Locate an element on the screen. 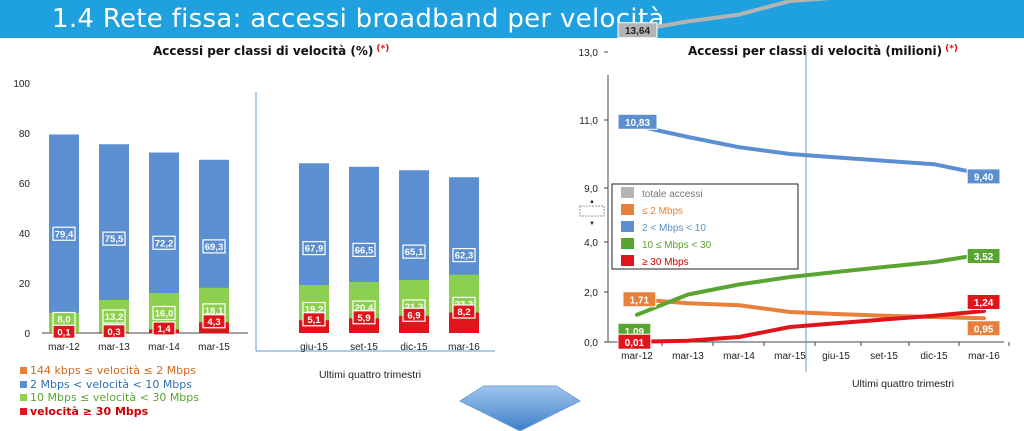 The image size is (1024, 431). line-value-label: 1,24 is located at coordinates (984, 303).